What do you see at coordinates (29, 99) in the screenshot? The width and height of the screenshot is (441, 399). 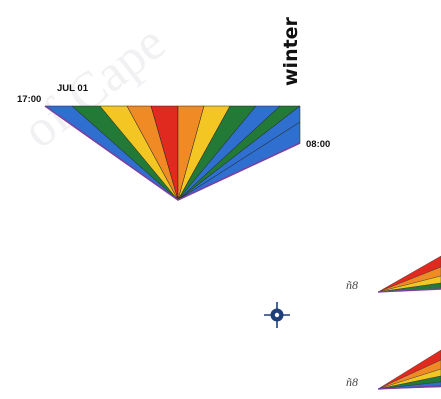 I see `start-time-label: 17:00` at bounding box center [29, 99].